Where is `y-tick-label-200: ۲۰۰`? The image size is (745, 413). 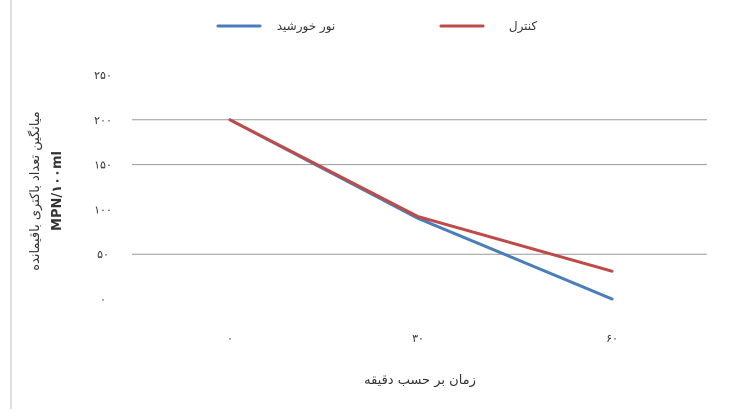 y-tick-label-200: ۲۰۰ is located at coordinates (103, 120).